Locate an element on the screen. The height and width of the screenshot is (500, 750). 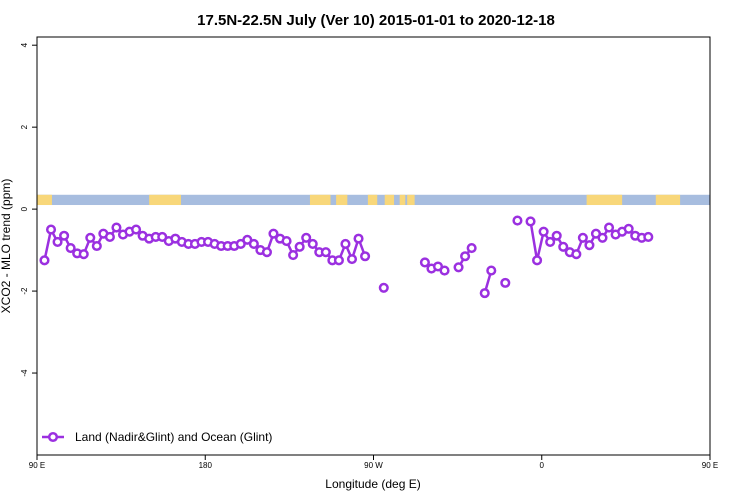
y-tick-label: 2 is located at coordinates (24, 126).